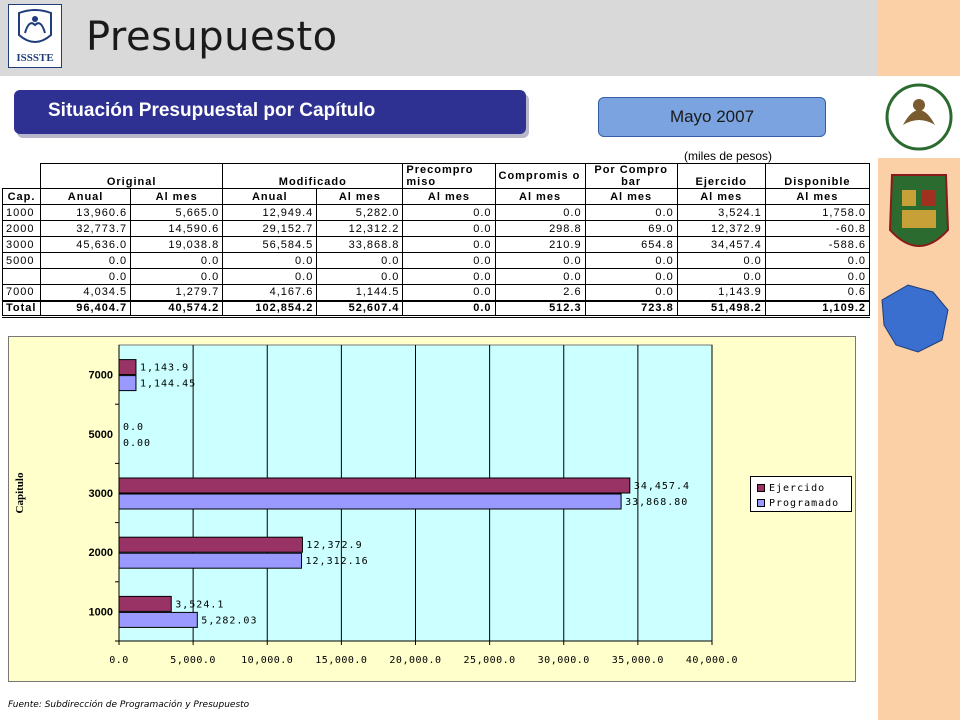 This screenshot has height=720, width=960. I want to click on table-cell-cap: 5000, so click(21, 260).